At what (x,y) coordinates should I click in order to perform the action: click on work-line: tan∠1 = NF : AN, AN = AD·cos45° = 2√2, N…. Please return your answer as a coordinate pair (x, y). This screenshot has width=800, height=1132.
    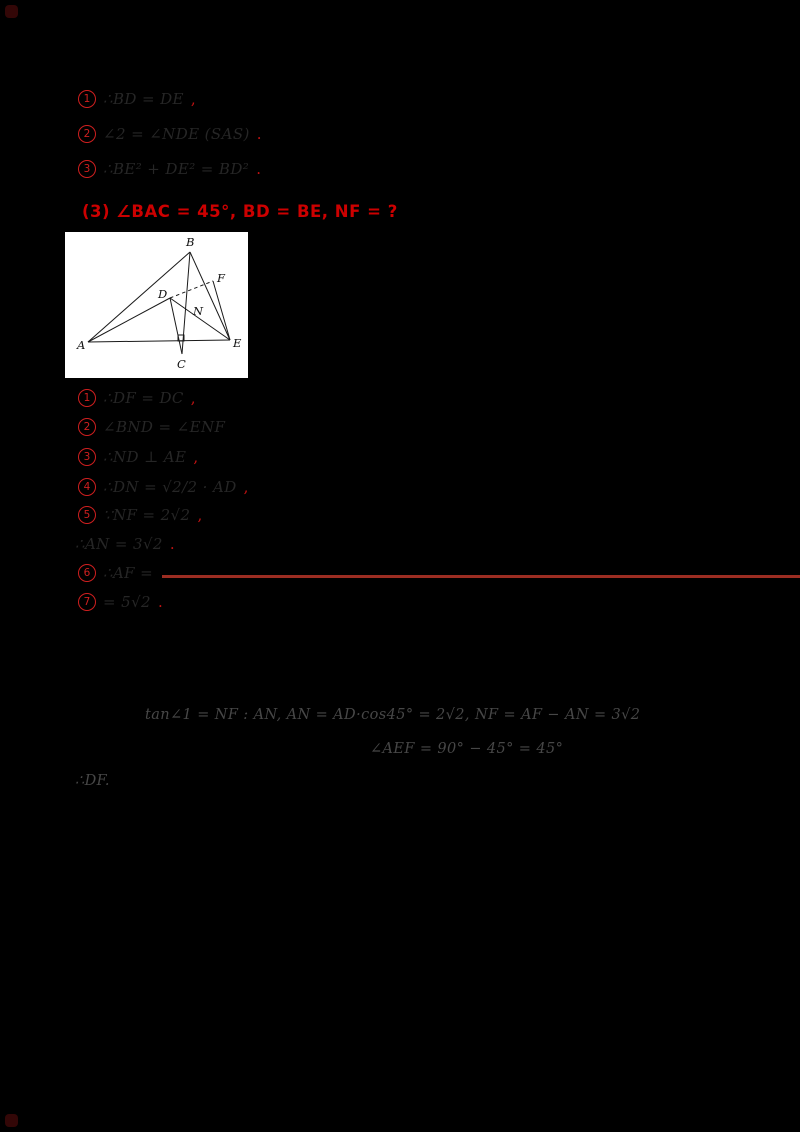
    Looking at the image, I should click on (393, 715).